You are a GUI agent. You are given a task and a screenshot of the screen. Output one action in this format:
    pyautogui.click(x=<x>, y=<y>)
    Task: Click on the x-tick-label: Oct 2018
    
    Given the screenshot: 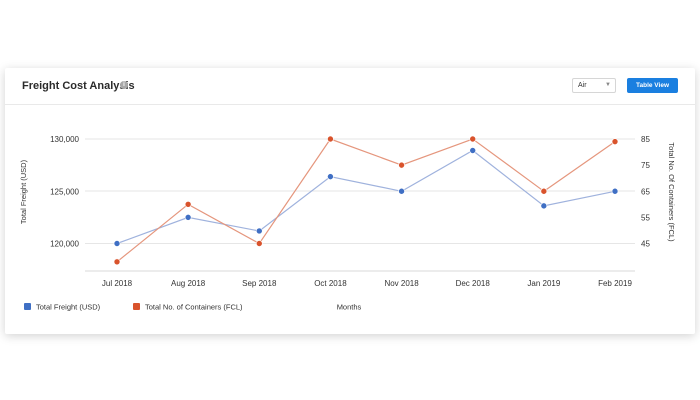 What is the action you would take?
    pyautogui.click(x=330, y=283)
    